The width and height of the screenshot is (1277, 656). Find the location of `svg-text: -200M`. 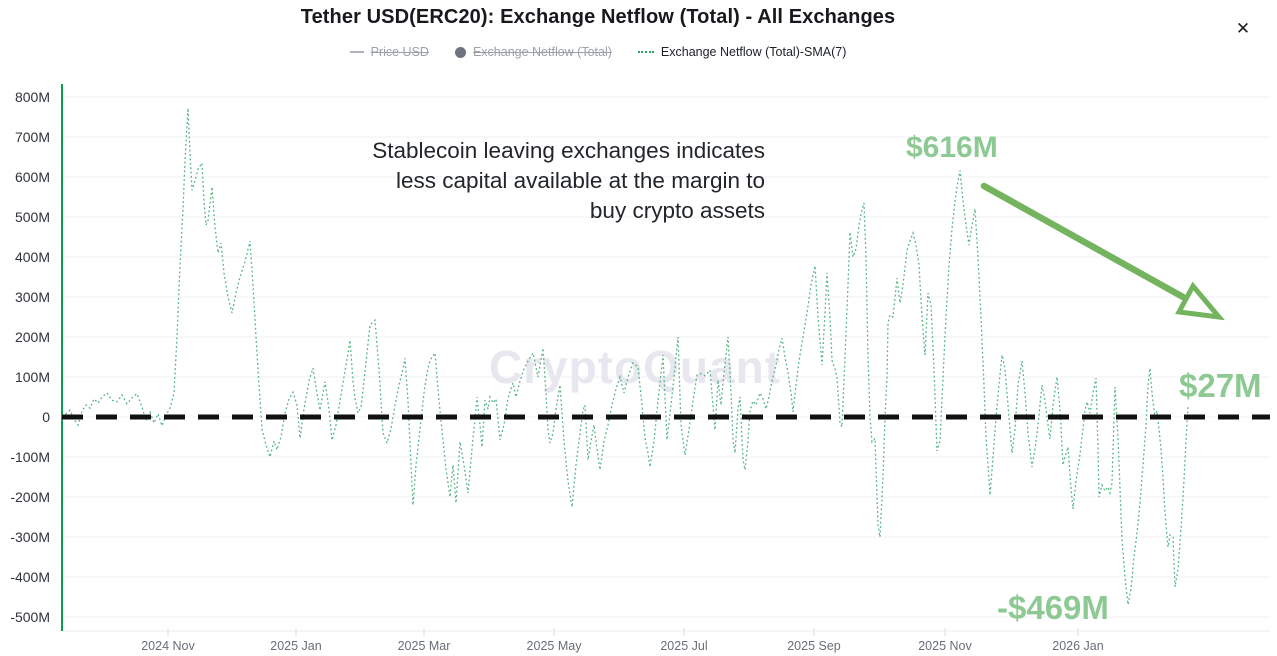

svg-text: -200M is located at coordinates (30, 497).